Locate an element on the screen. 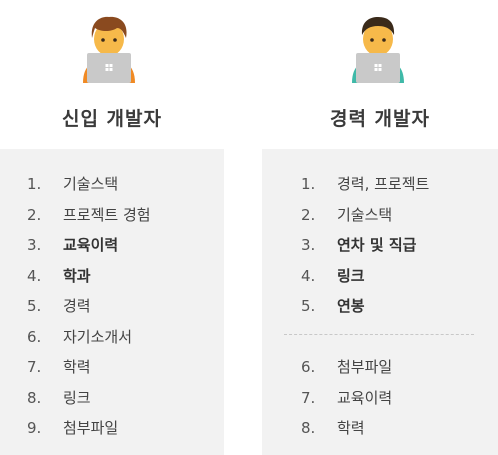 The image size is (498, 455). item-label: 학과 is located at coordinates (77, 275).